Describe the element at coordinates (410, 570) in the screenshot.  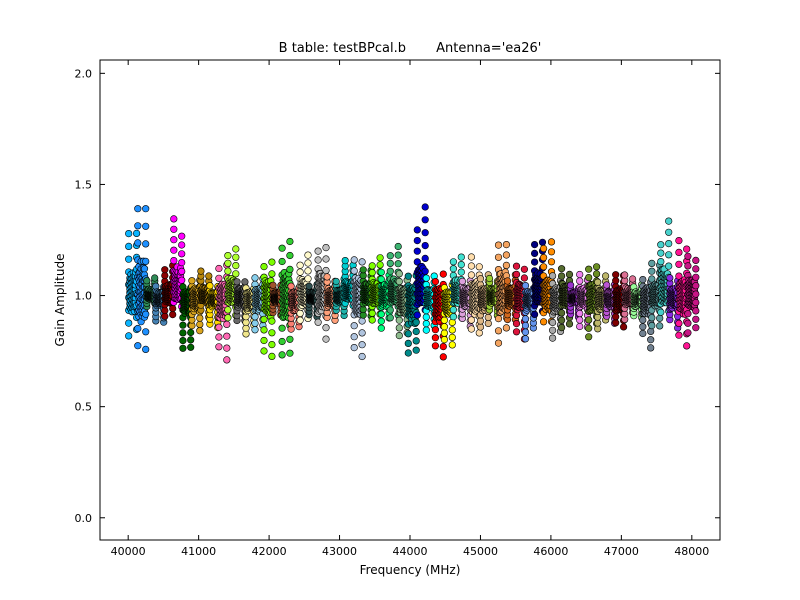
I see `x-axis-label: Frequency (MHz)` at that location.